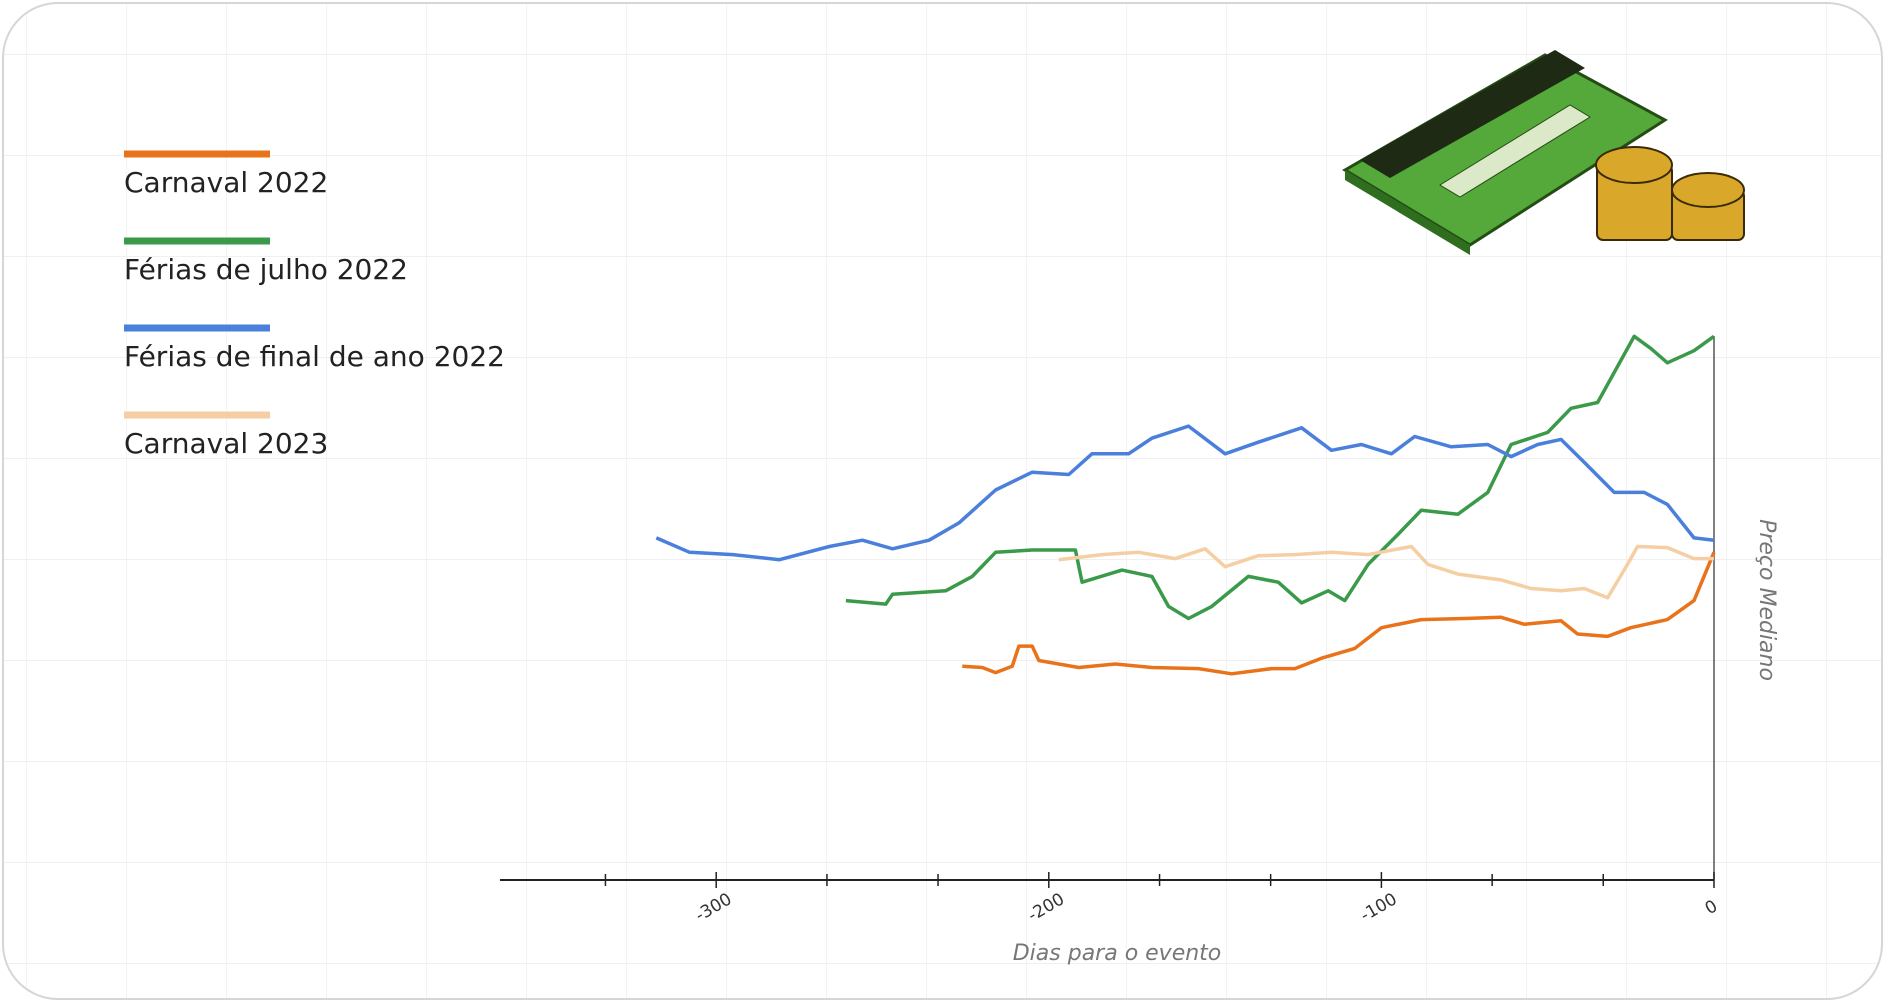 The image size is (1885, 1002). I want to click on card-illustration, so click(1543, 152).